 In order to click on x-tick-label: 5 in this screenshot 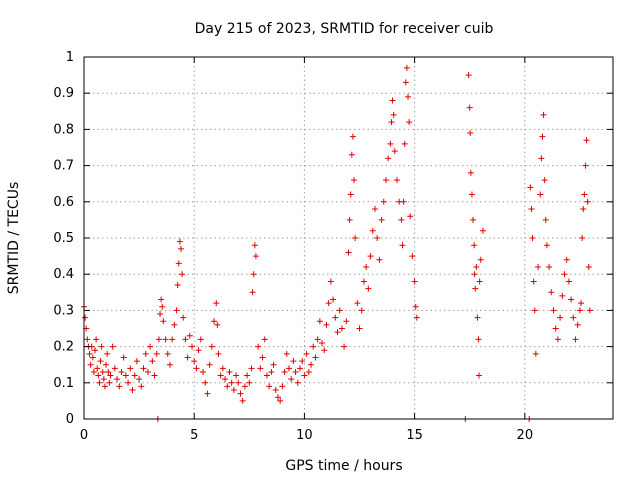, I will do `click(194, 435)`.